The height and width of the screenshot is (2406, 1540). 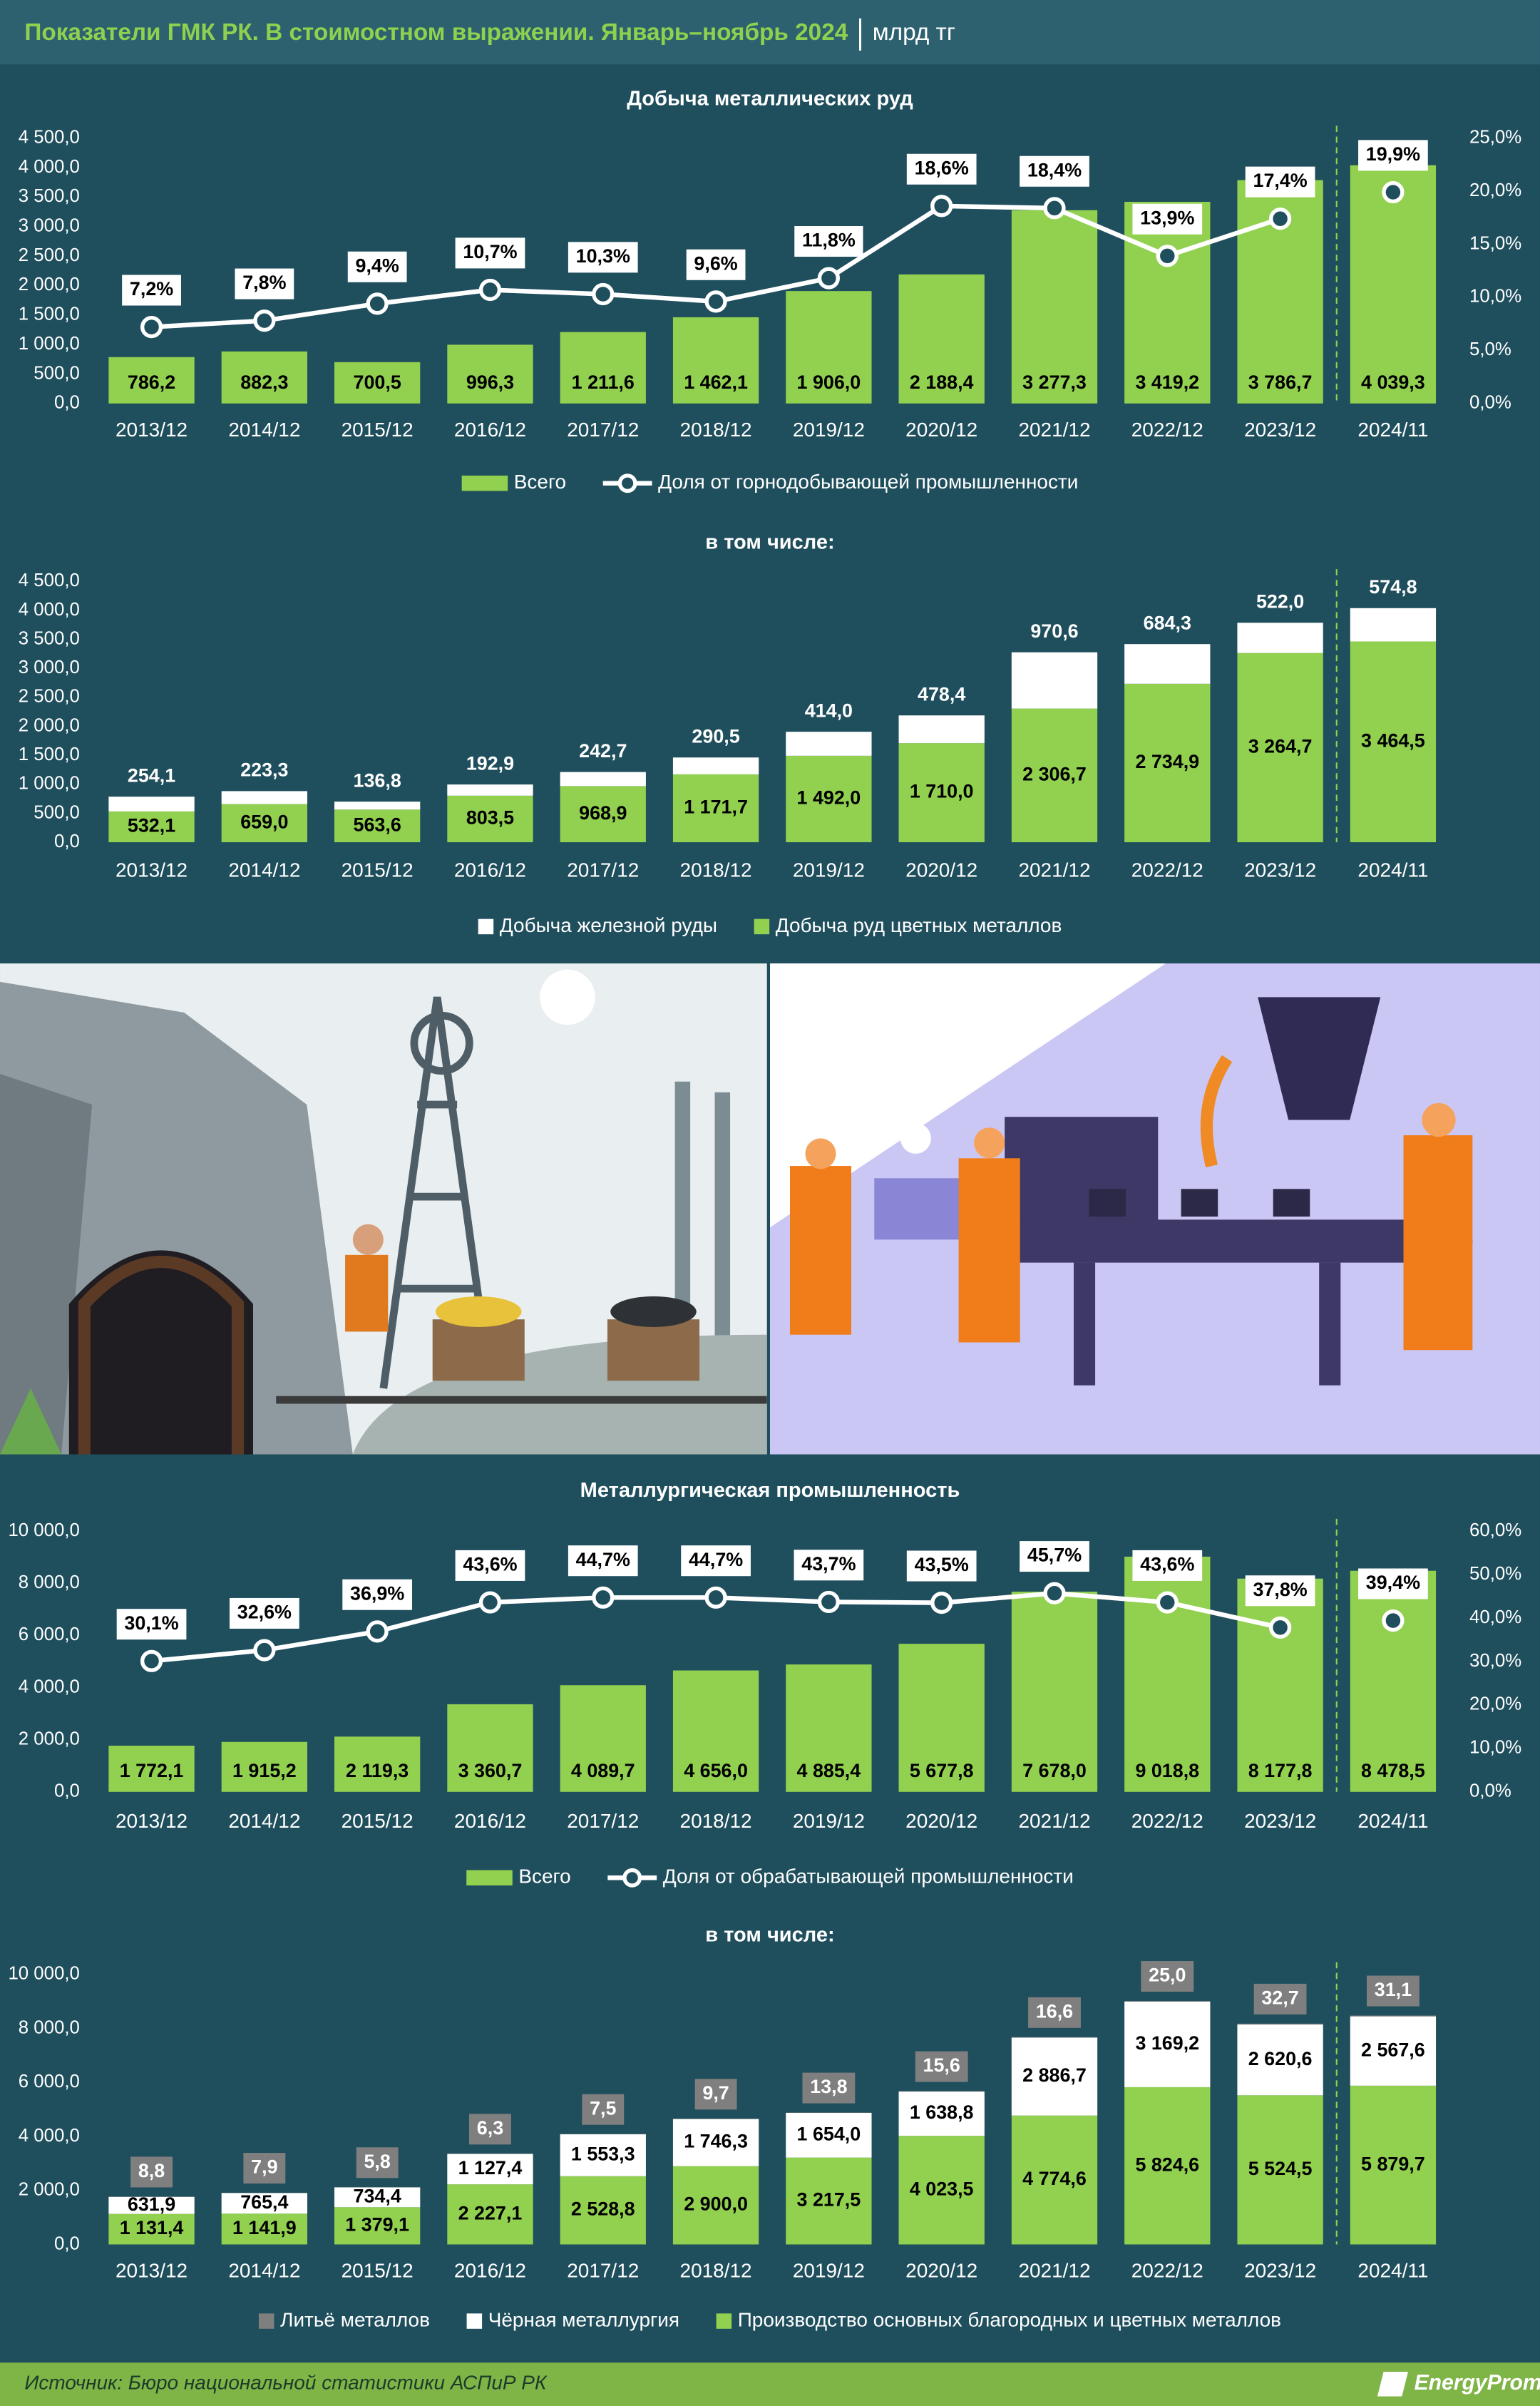 I want to click on line-value-label: 18,6%, so click(x=942, y=167).